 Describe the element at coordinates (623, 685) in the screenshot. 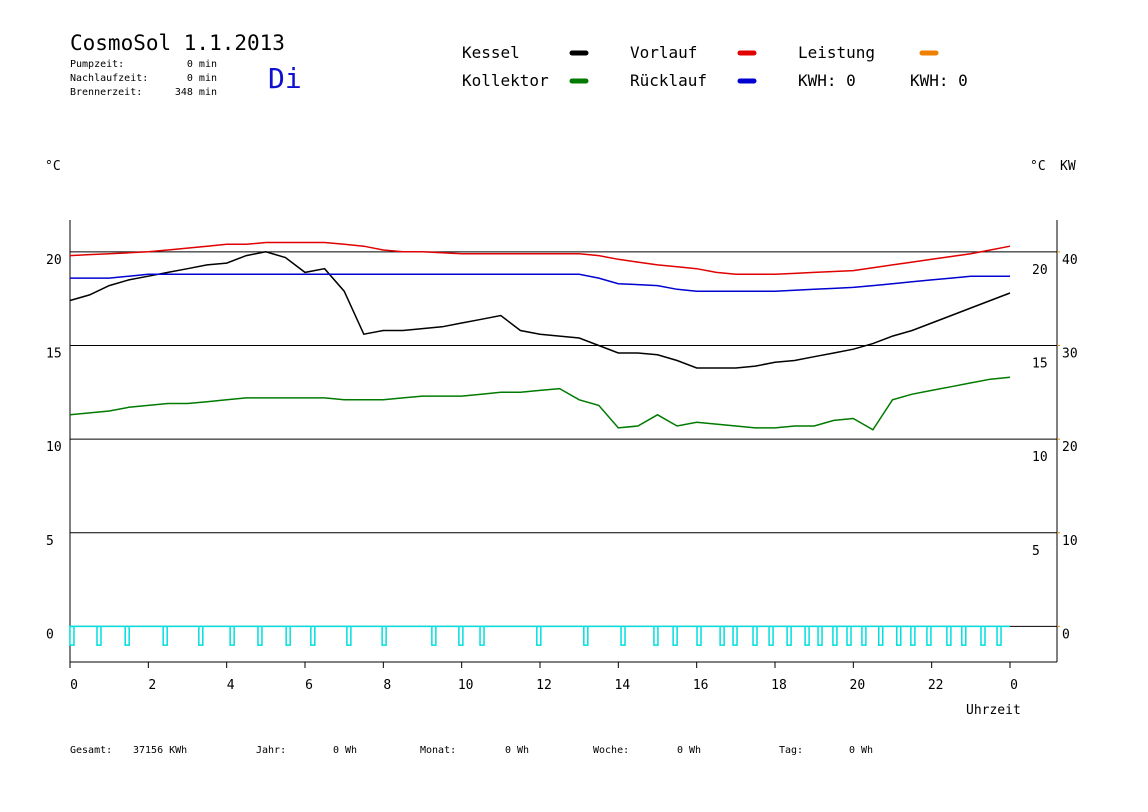

I see `x-tick-label: 14` at that location.